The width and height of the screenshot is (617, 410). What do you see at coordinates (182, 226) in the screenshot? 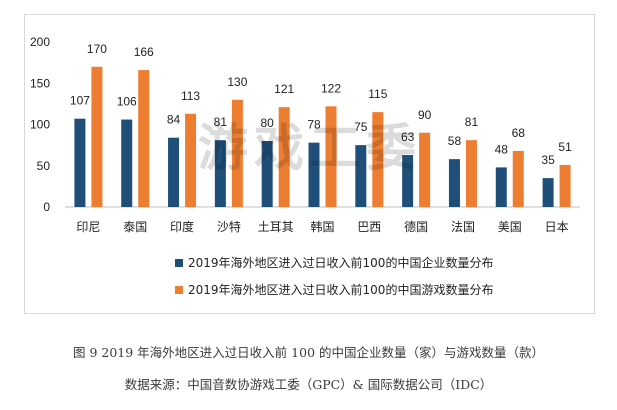
I see `x-tick-label: 印度` at bounding box center [182, 226].